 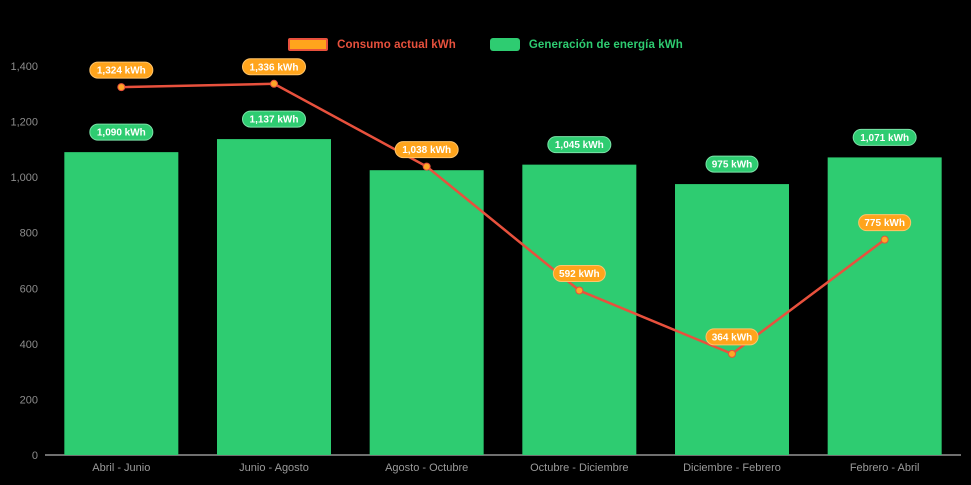 I want to click on line-label-0-text: 1,324 kWh, so click(x=121, y=71).